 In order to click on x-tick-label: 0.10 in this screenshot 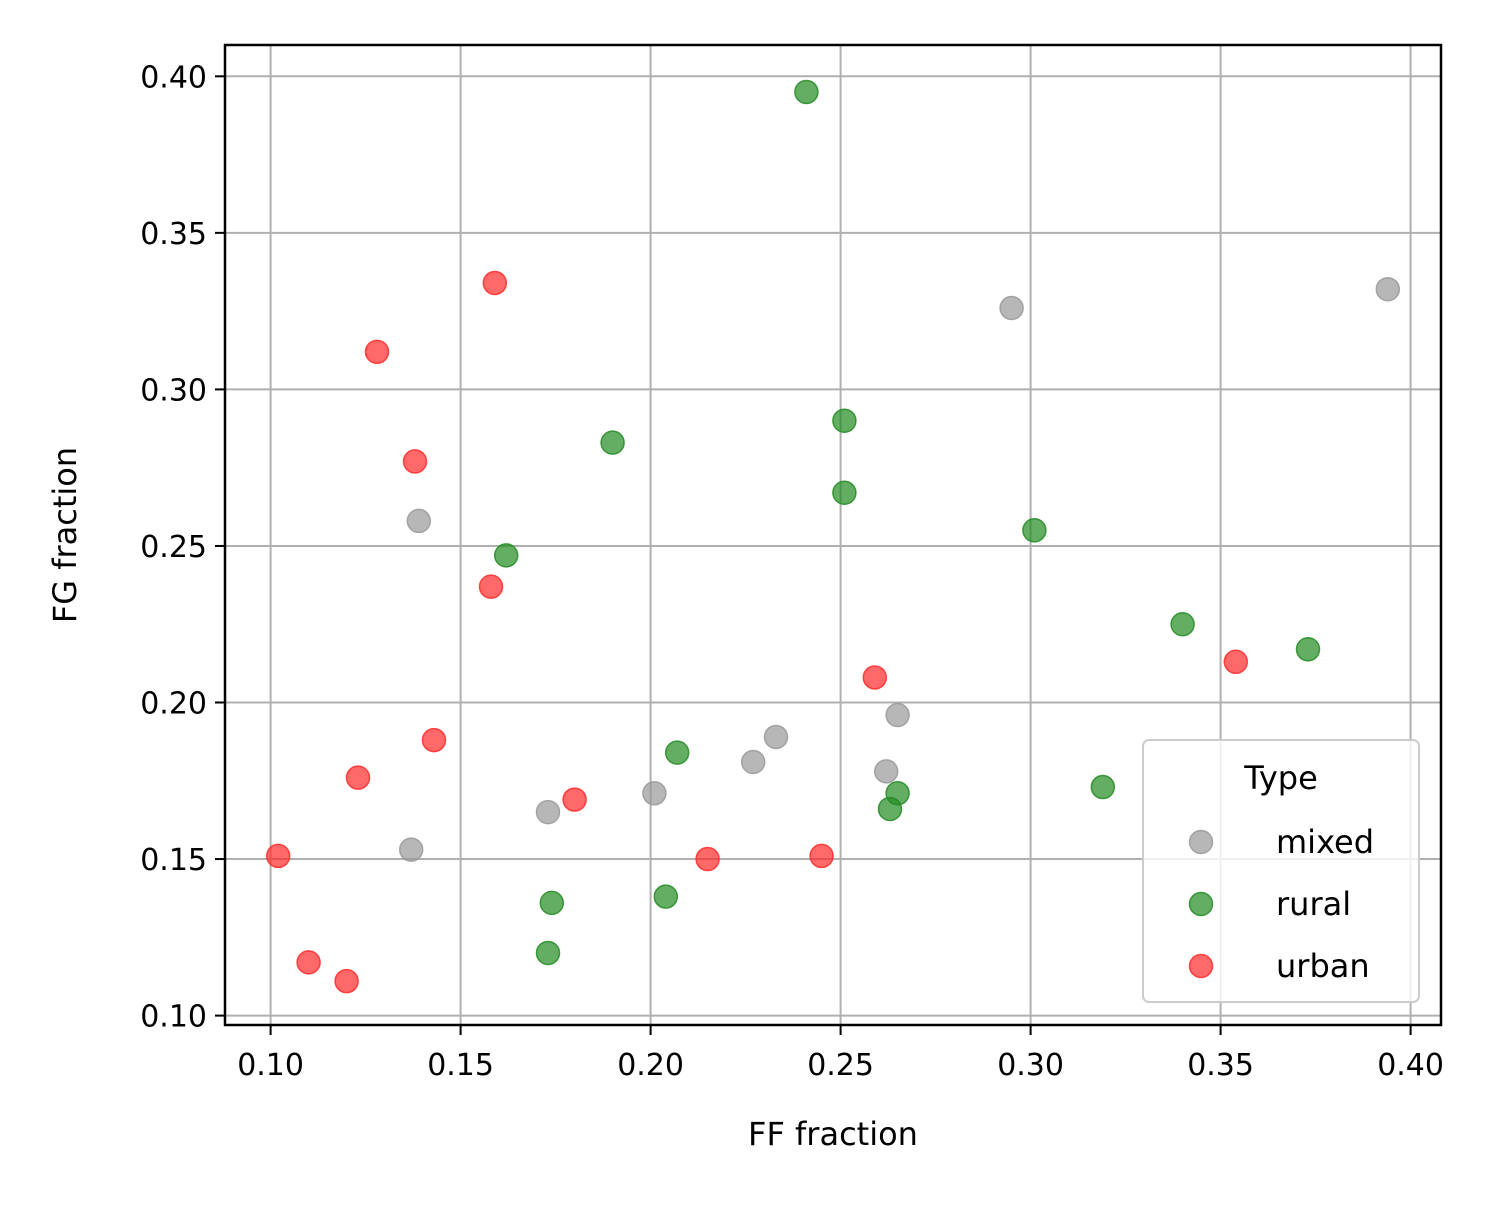, I will do `click(270, 1065)`.